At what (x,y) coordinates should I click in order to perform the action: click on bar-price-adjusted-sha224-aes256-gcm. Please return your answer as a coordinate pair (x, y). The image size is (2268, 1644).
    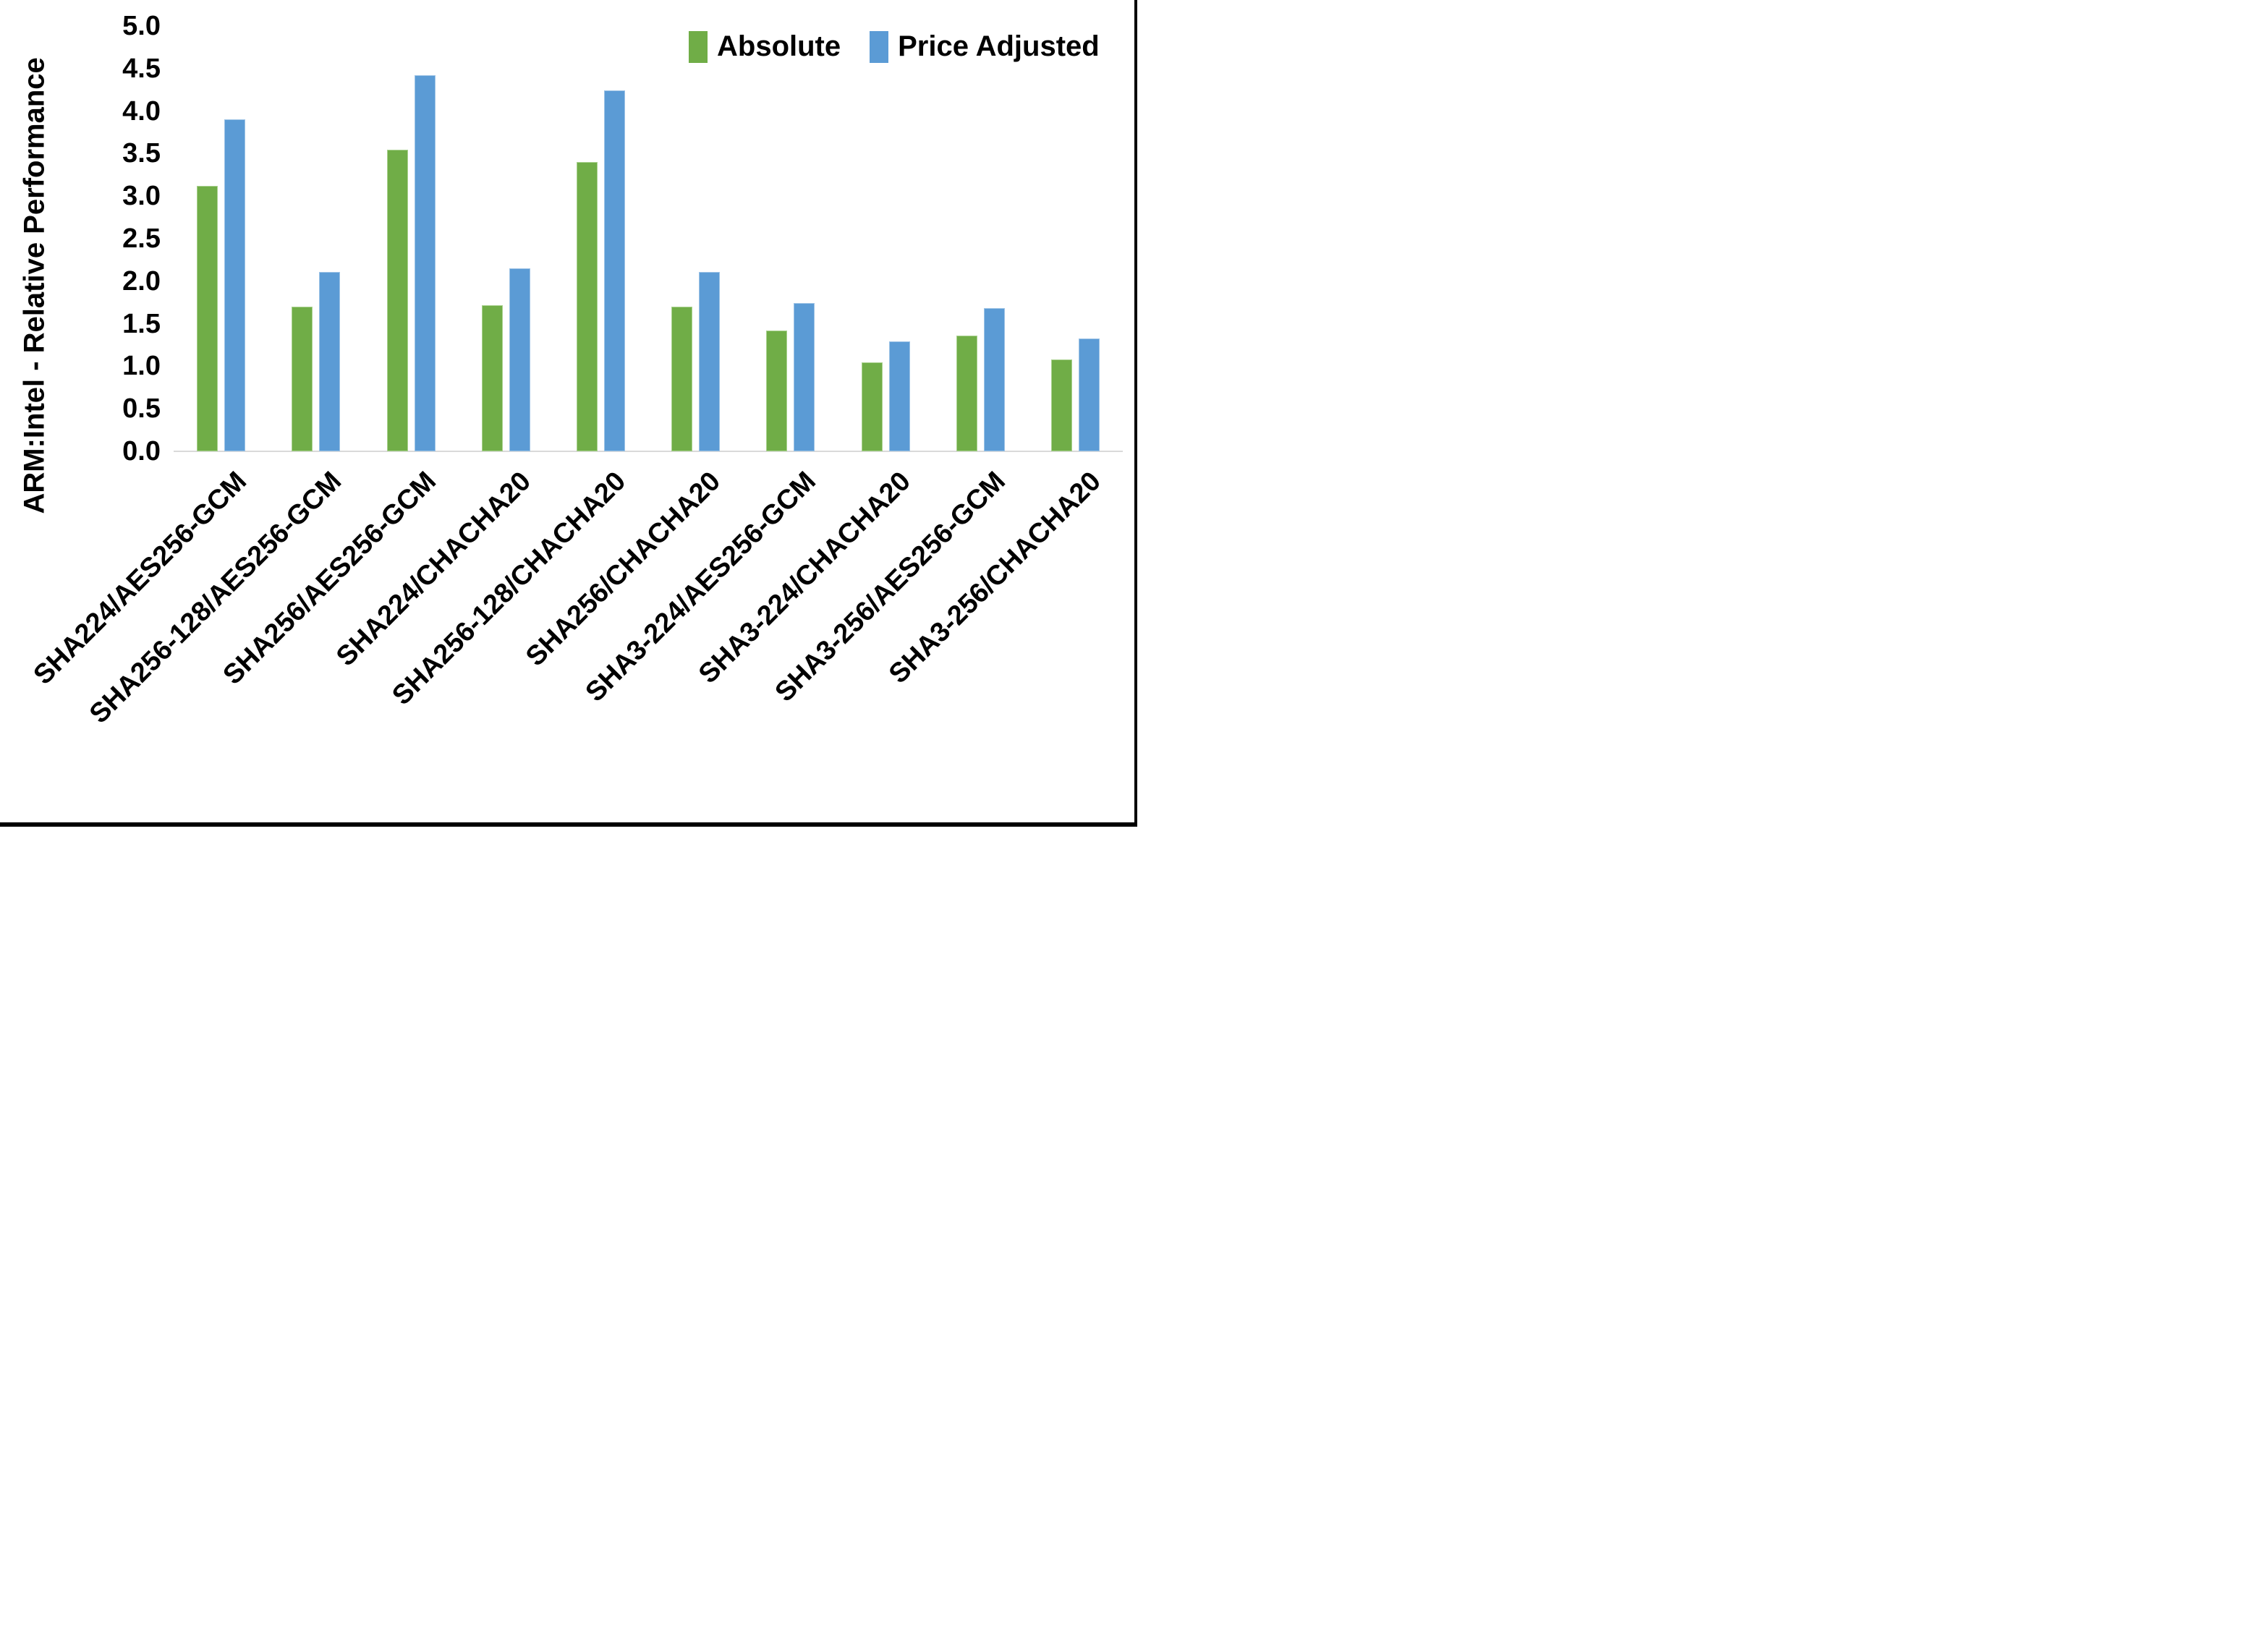
    Looking at the image, I should click on (235, 285).